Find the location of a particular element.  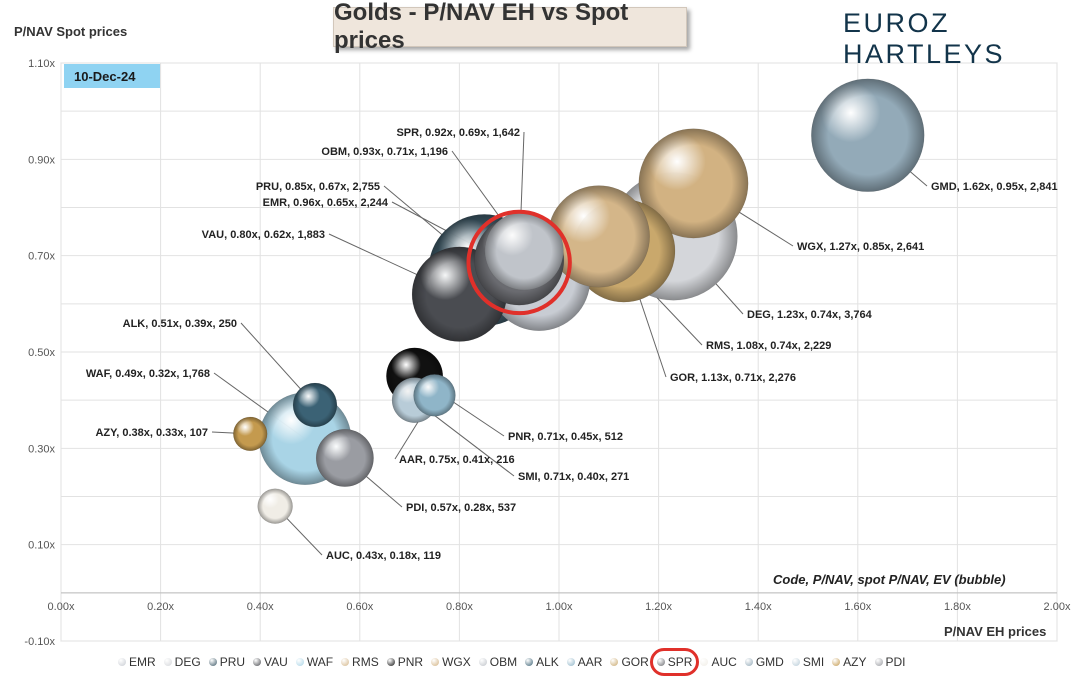

legend-label: PNR is located at coordinates (410, 662).